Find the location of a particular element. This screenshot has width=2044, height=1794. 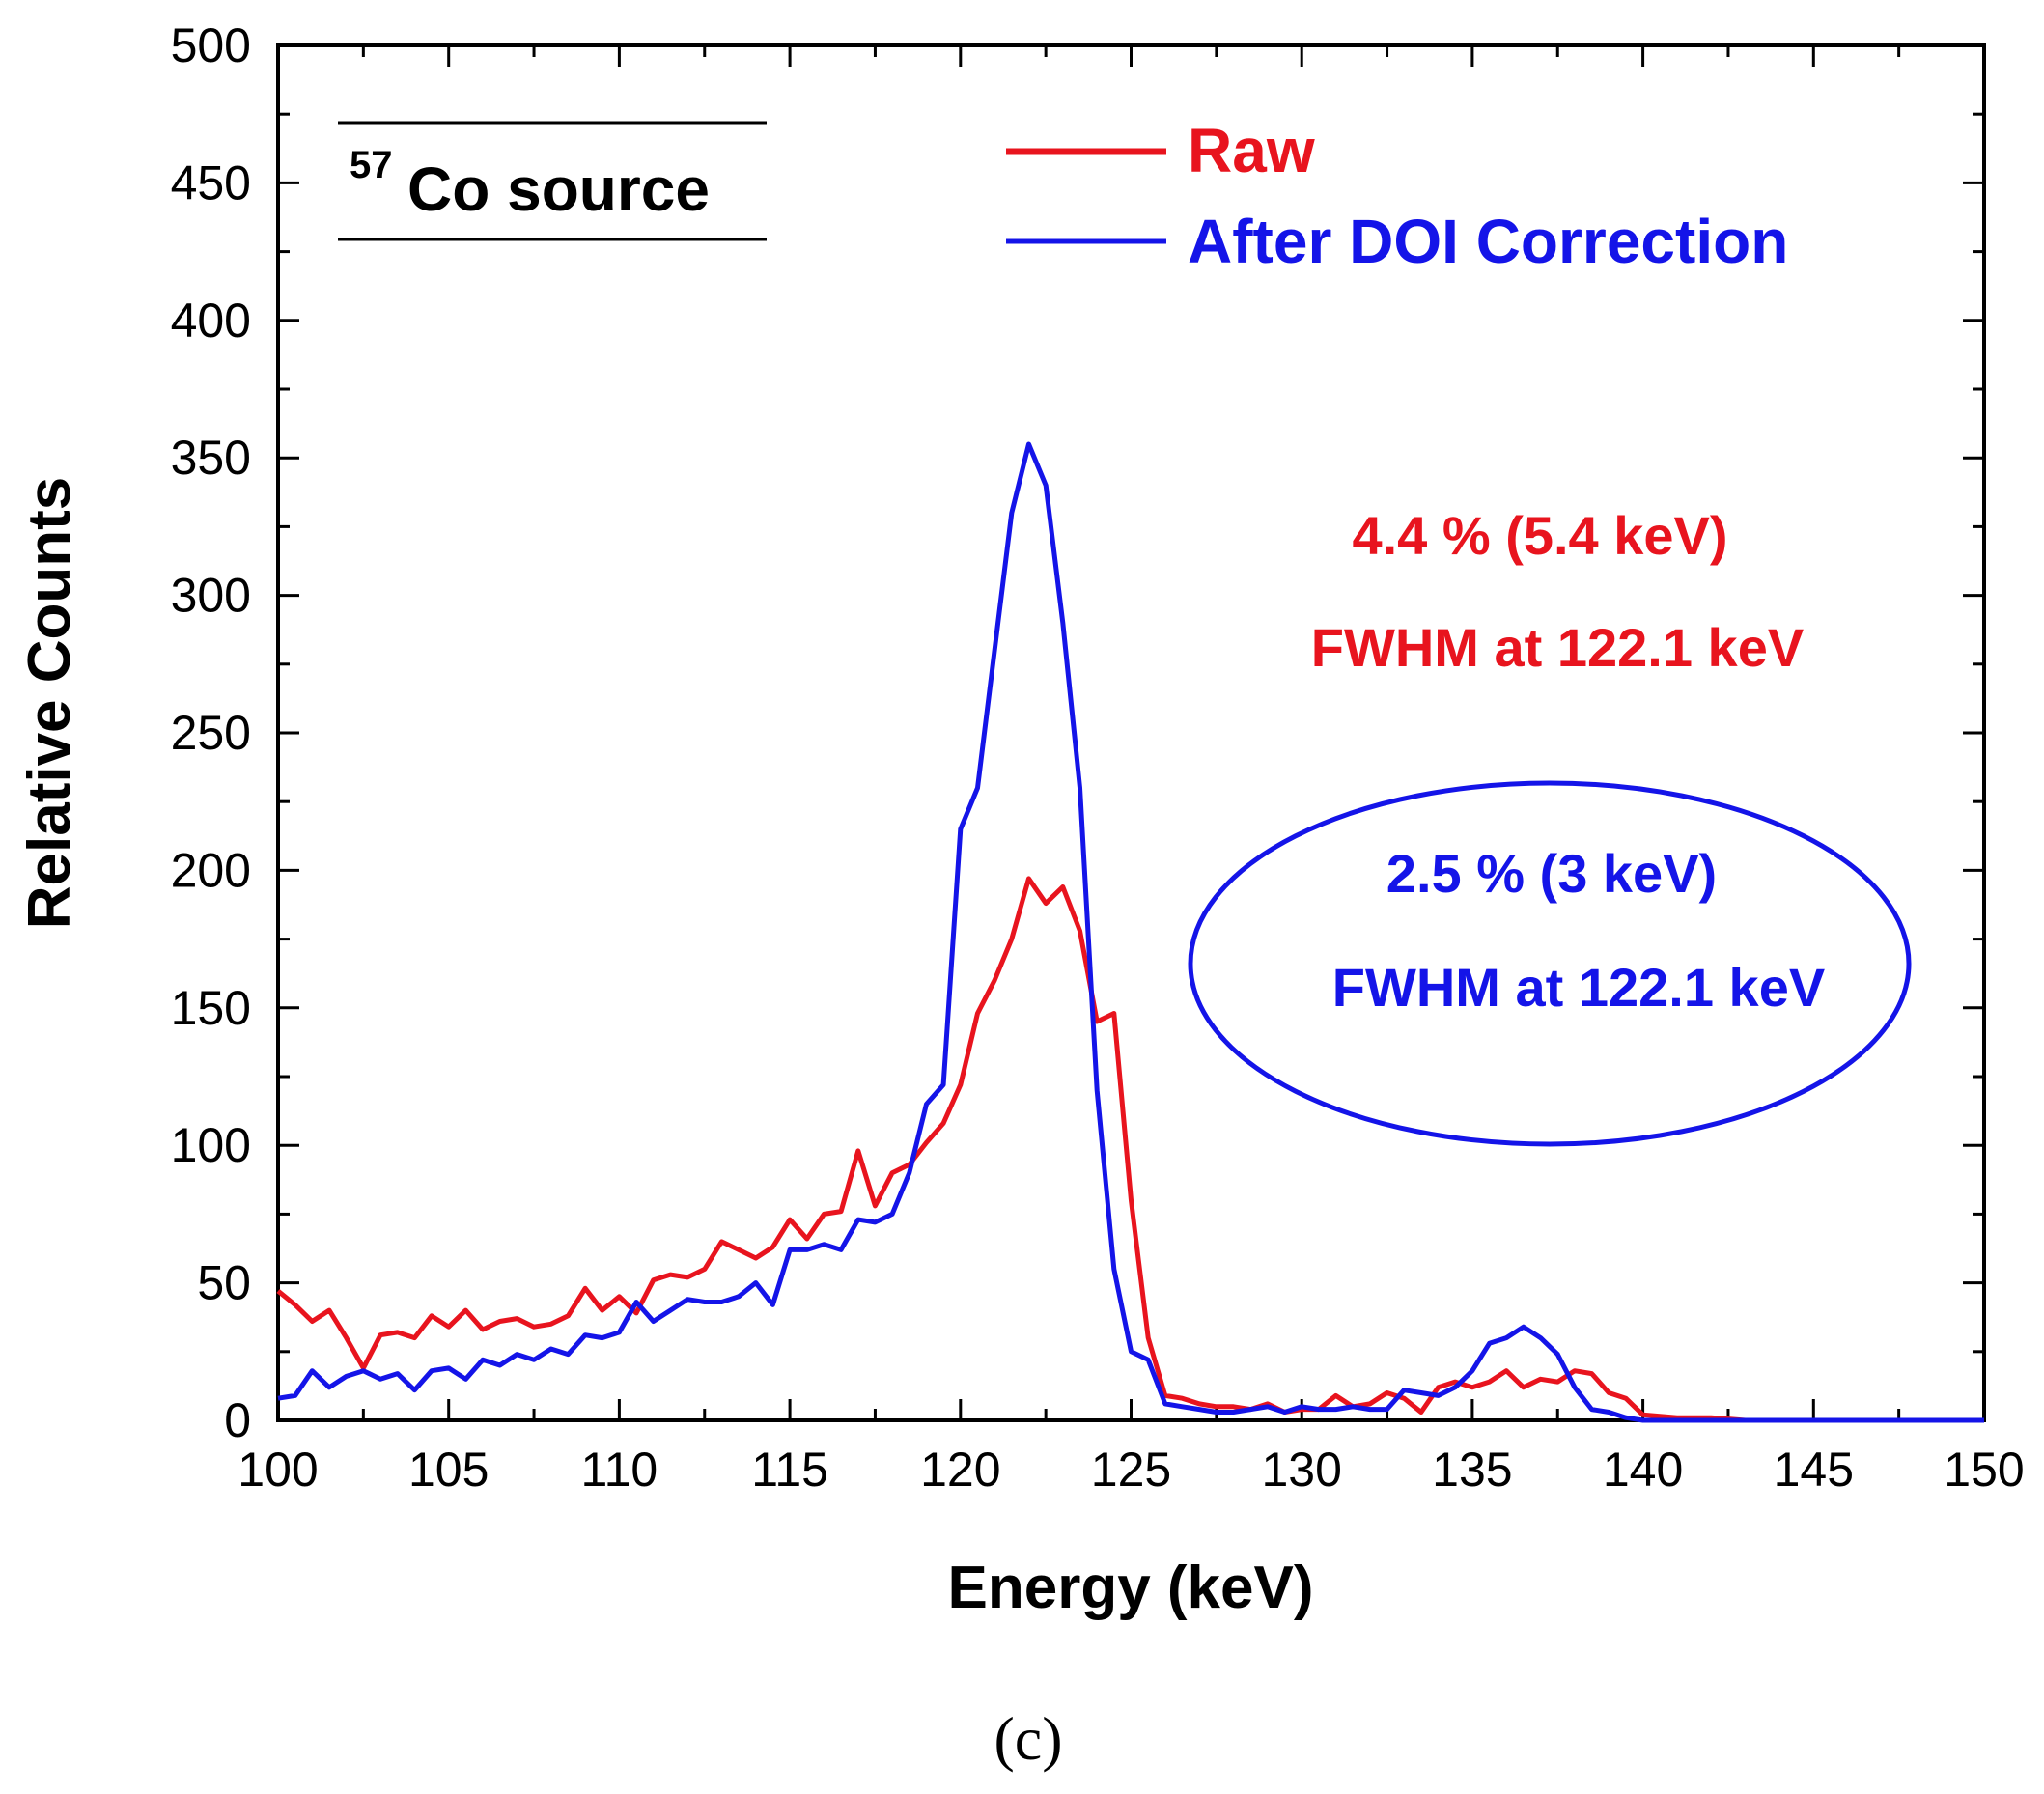

legend-label-doi: After DOI Correction is located at coordinates (1488, 241).